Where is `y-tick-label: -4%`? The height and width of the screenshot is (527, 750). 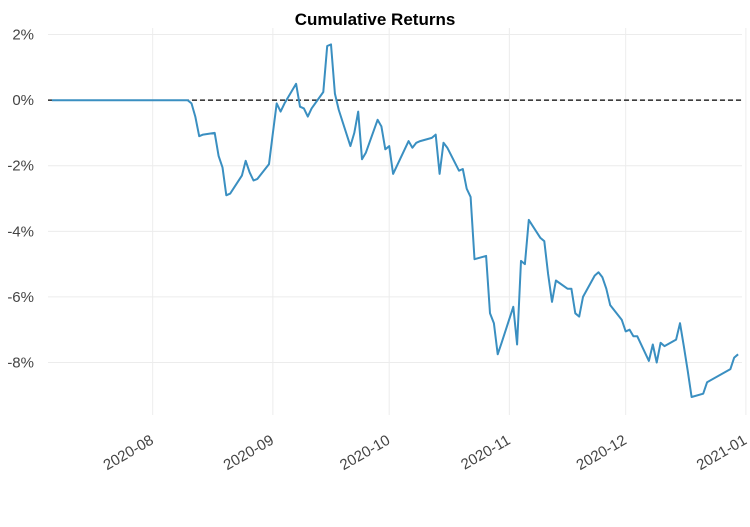
y-tick-label: -4% is located at coordinates (20, 231).